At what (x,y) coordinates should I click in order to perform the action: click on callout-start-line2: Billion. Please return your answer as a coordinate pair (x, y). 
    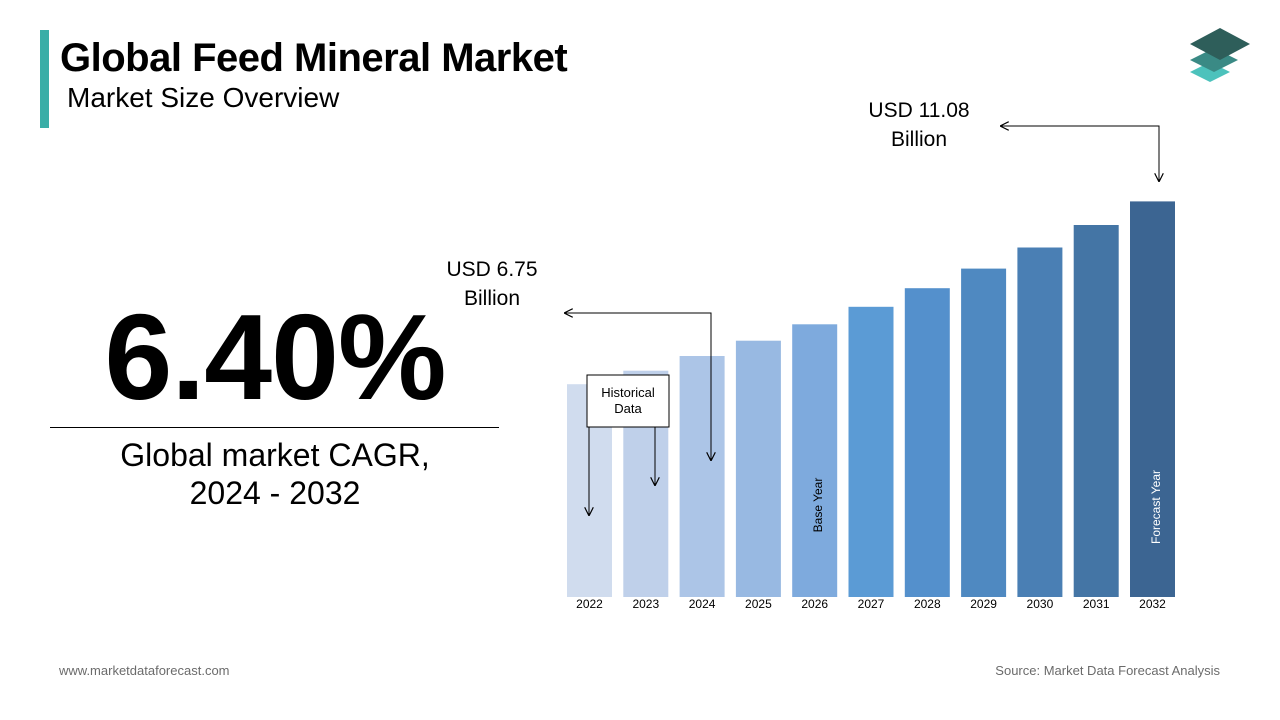
    Looking at the image, I should click on (492, 298).